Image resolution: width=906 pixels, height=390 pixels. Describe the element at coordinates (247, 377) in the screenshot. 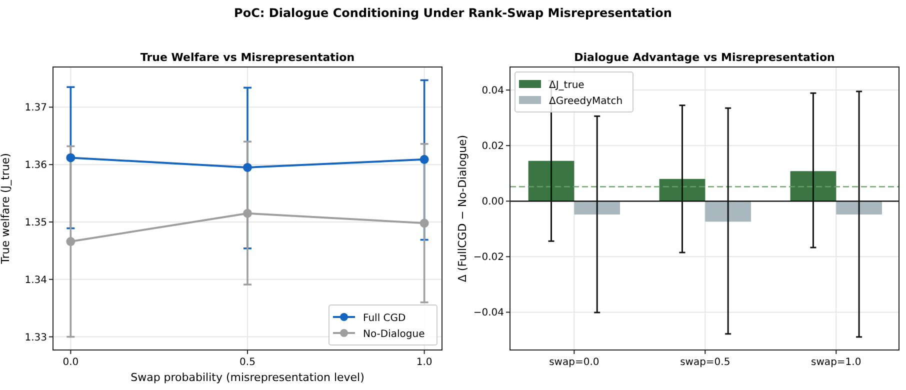

I see `x-axis-title: Swap probability (misrepresentation level)` at that location.